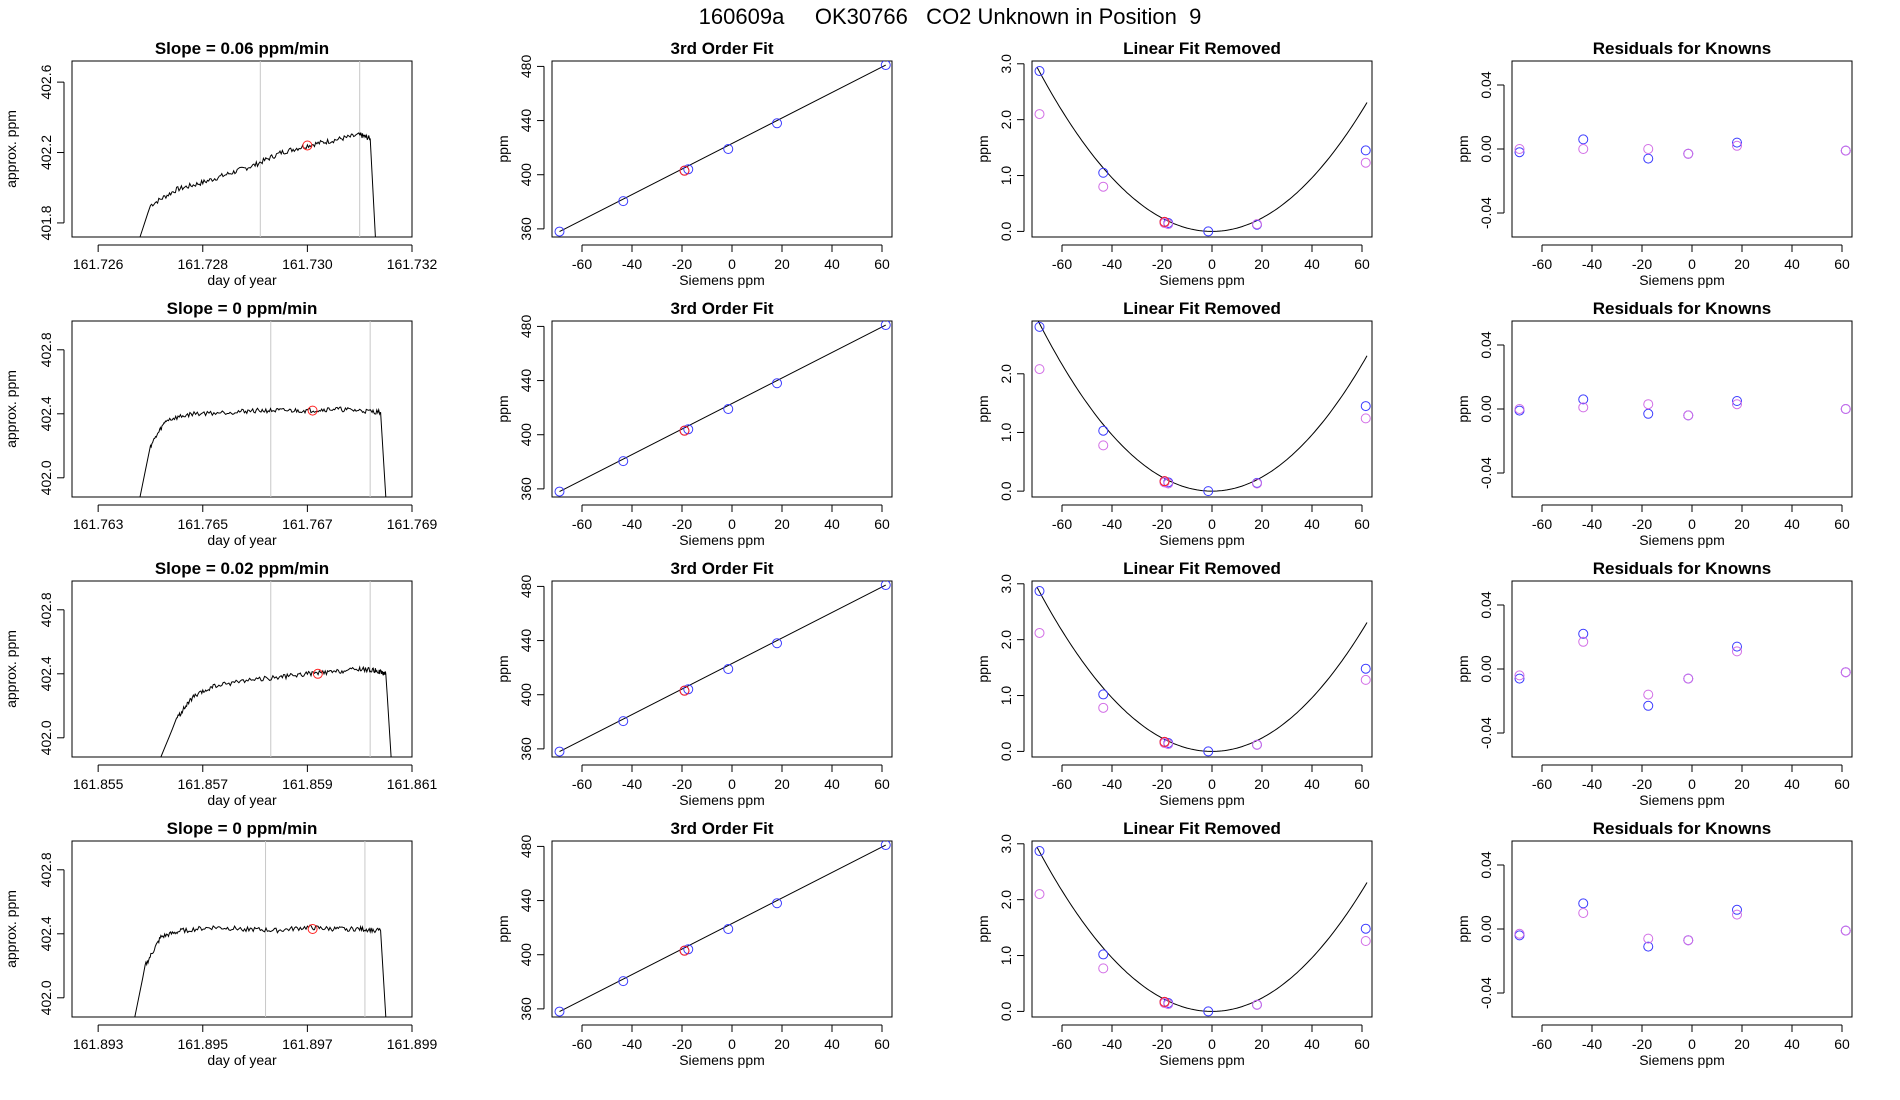 This screenshot has width=1900, height=1100. I want to click on x-tick-label: 161.861, so click(412, 784).